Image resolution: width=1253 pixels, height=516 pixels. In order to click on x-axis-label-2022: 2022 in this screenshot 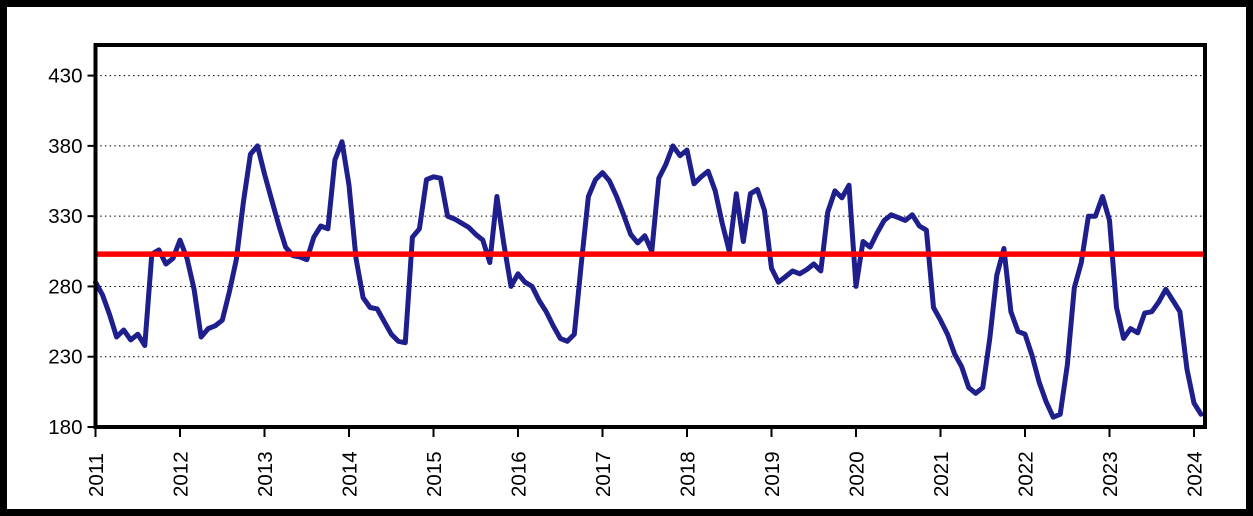, I will do `click(1026, 474)`.